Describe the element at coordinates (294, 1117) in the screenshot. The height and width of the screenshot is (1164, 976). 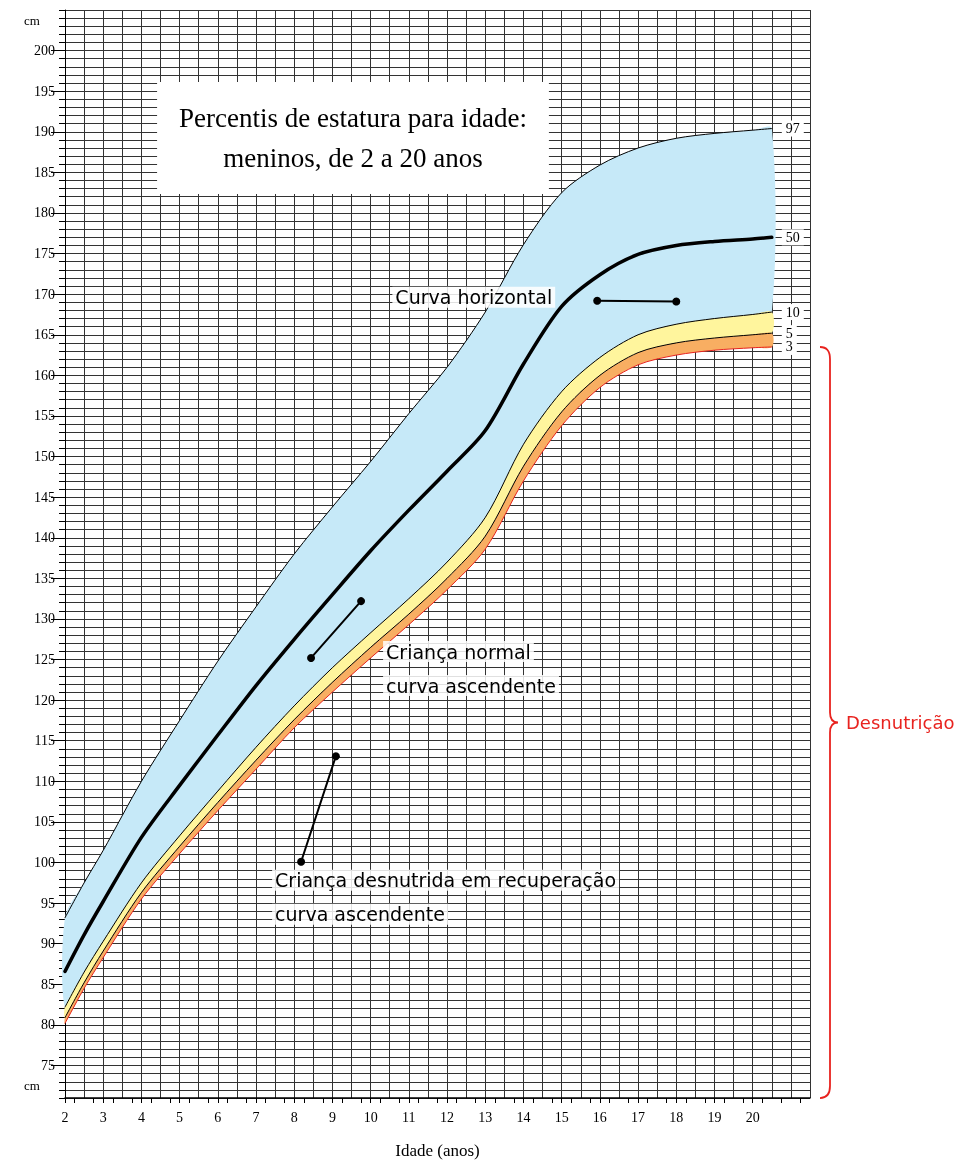
I see `x-tick-label: 8` at that location.